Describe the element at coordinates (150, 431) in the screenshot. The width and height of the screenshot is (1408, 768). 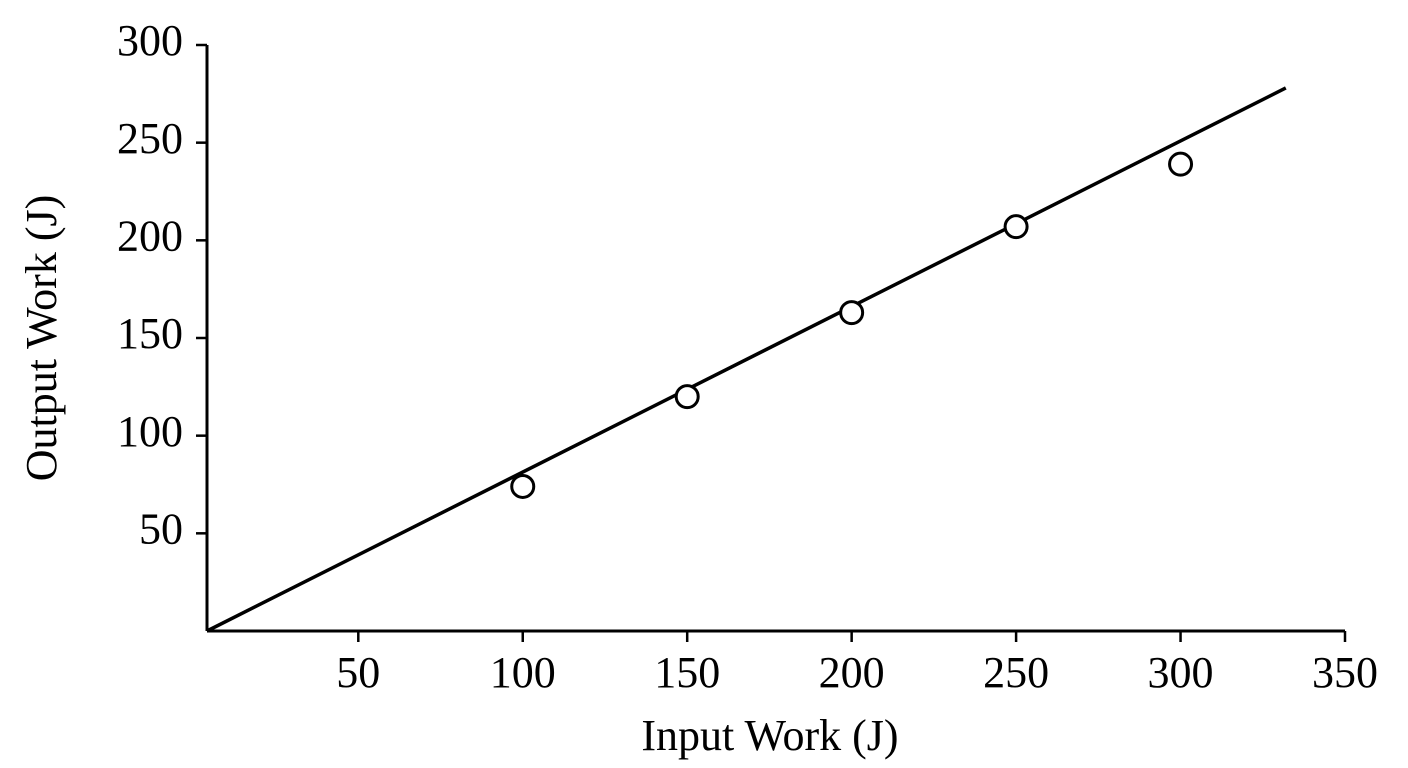
I see `y-tick-label: 100` at that location.